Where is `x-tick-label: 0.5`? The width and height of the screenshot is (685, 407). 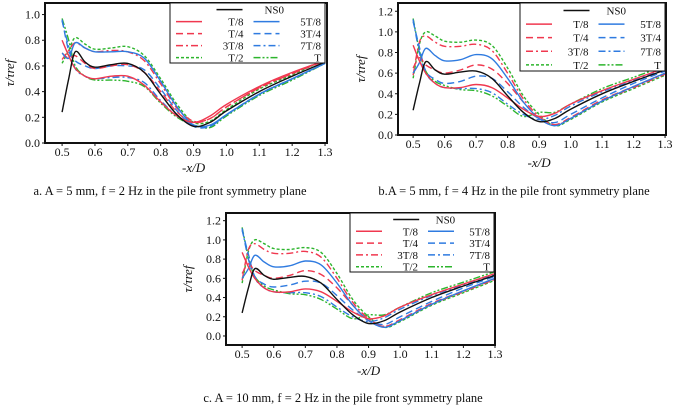
x-tick-label: 0.5 is located at coordinates (242, 354).